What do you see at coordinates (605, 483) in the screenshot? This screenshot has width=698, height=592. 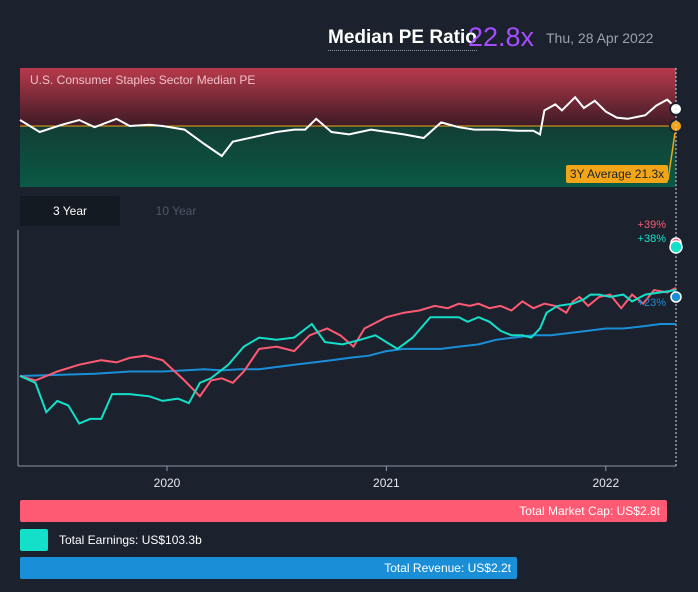 I see `x-tick-label: 2022` at bounding box center [605, 483].